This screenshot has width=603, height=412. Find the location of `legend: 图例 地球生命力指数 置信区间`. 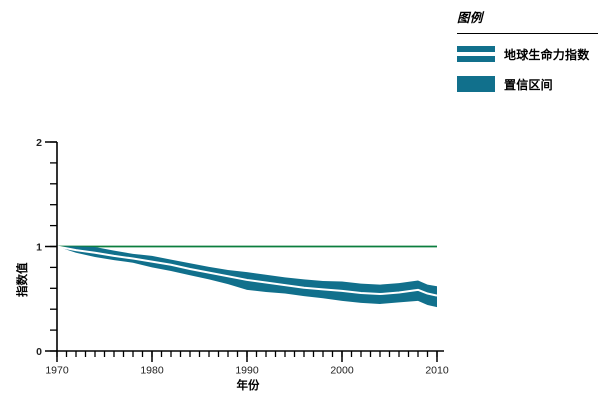

legend: 图例 地球生命力指数 置信区间 is located at coordinates (527, 50).